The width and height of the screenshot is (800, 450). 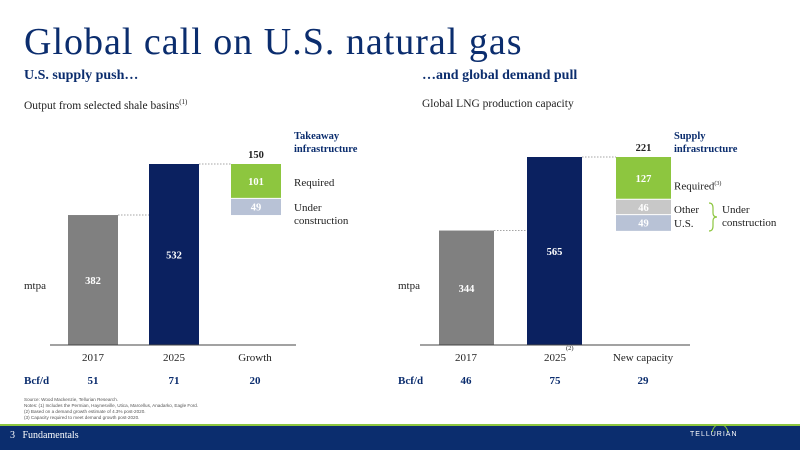 What do you see at coordinates (37, 381) in the screenshot?
I see `left-bcfd-label: Bcf/d` at bounding box center [37, 381].